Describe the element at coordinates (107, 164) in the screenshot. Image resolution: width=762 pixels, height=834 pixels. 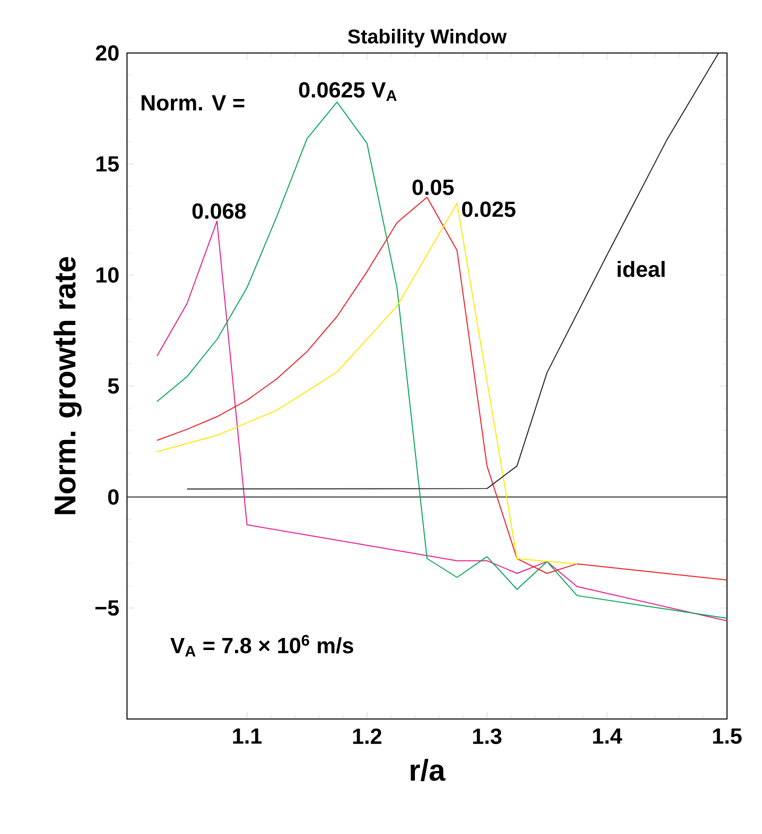
I see `y-tick-label: 15` at that location.